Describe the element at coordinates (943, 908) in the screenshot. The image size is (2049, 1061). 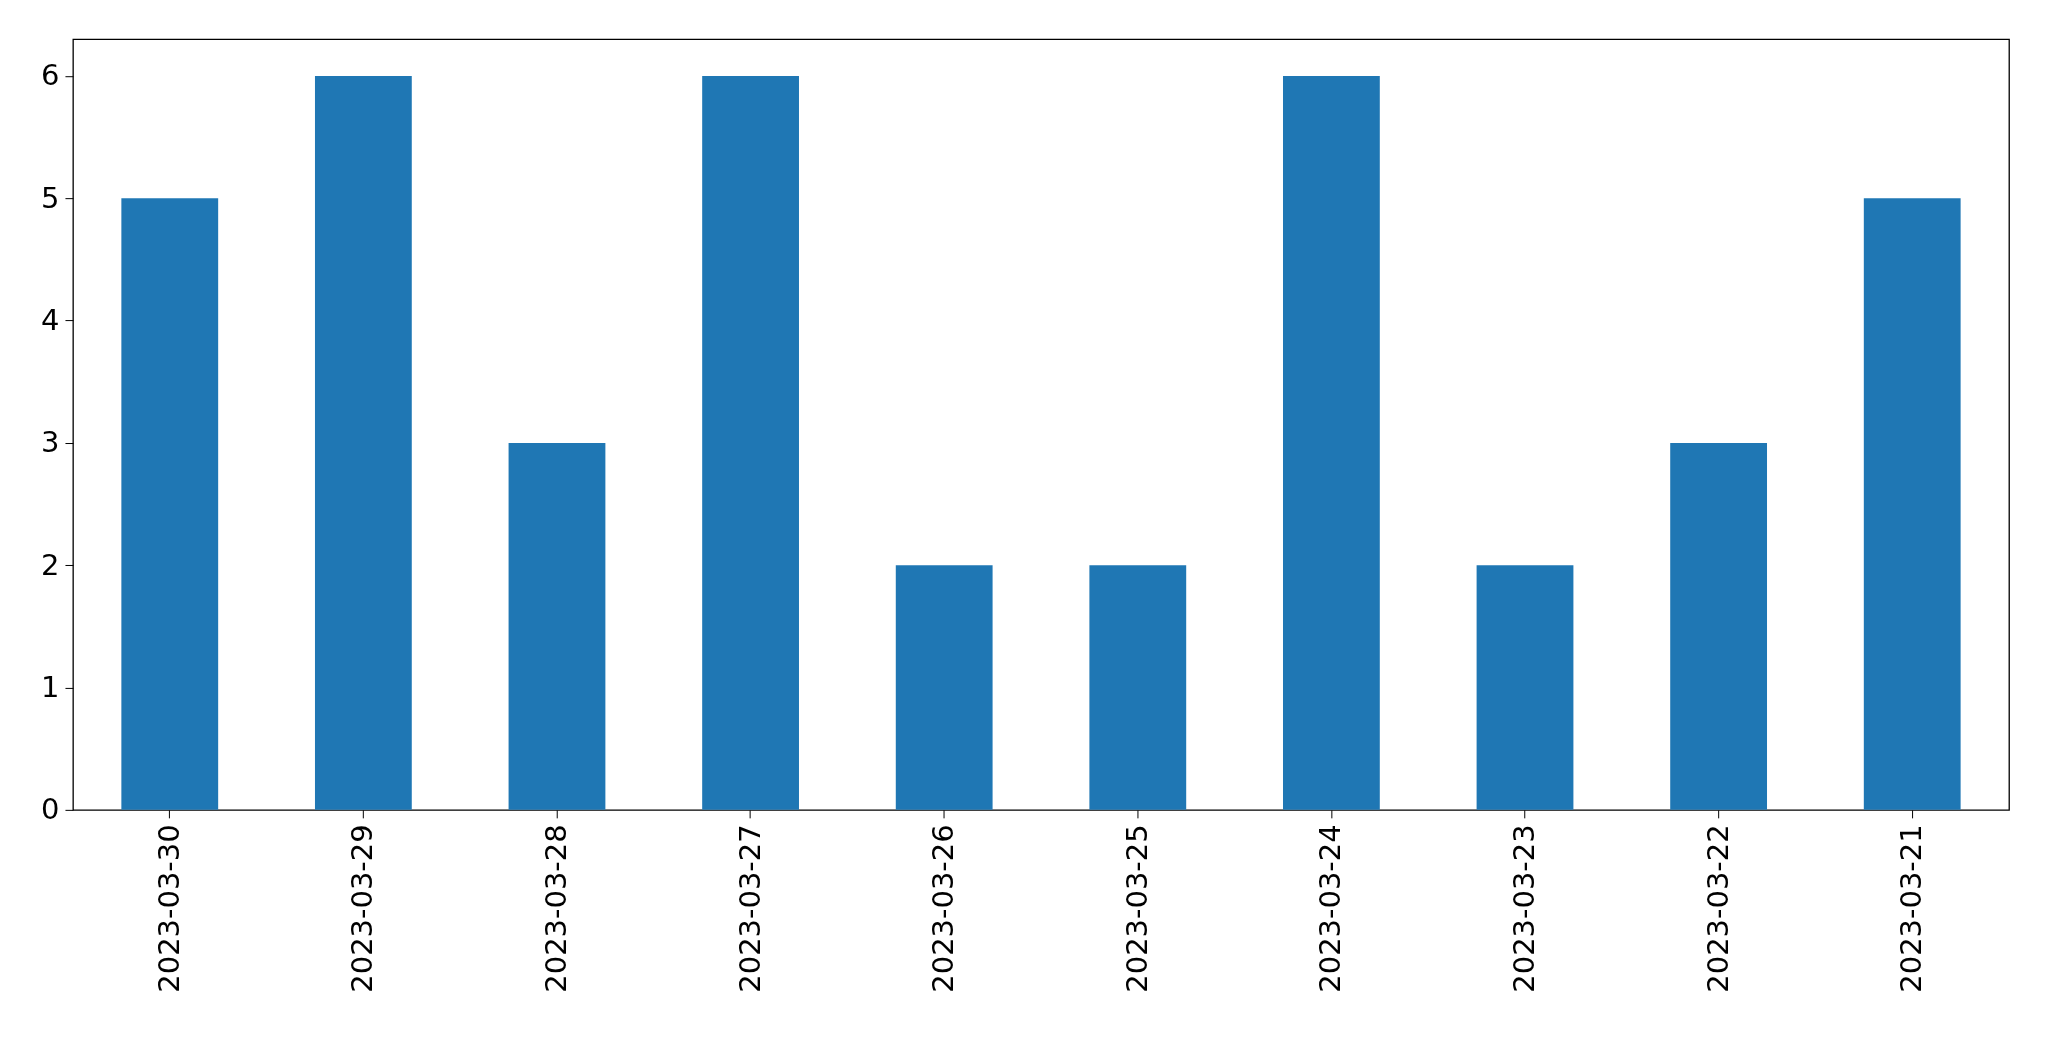
I see `x-tick-label: 2023-03-26` at that location.